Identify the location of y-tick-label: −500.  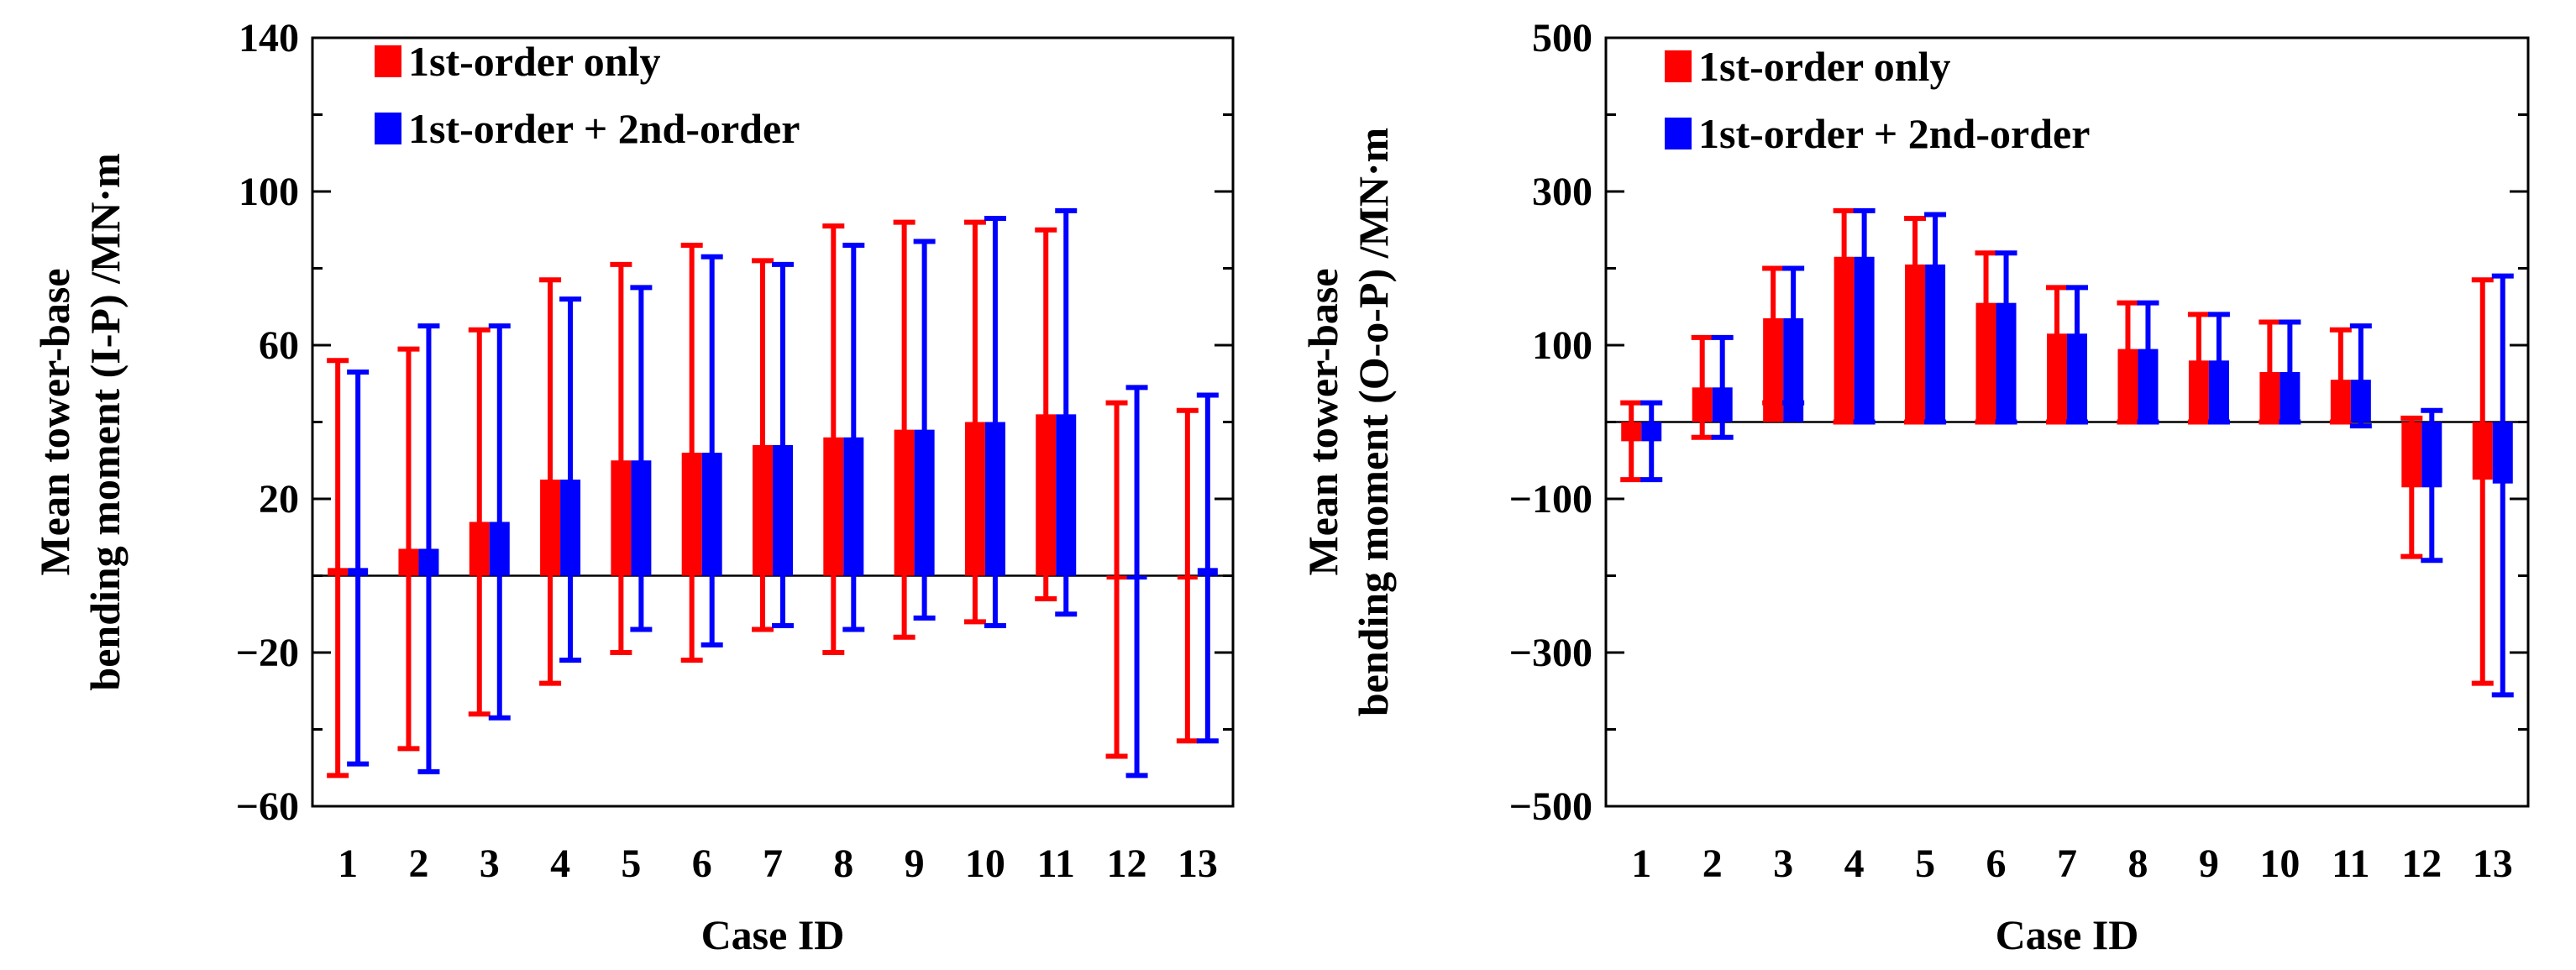
(1550, 806).